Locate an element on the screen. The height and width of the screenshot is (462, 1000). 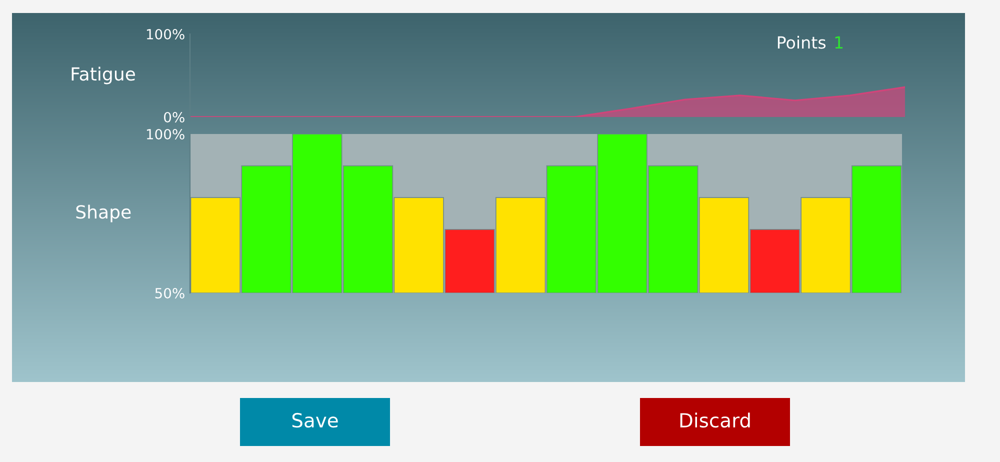
y-tick-label: 50% is located at coordinates (169, 293).